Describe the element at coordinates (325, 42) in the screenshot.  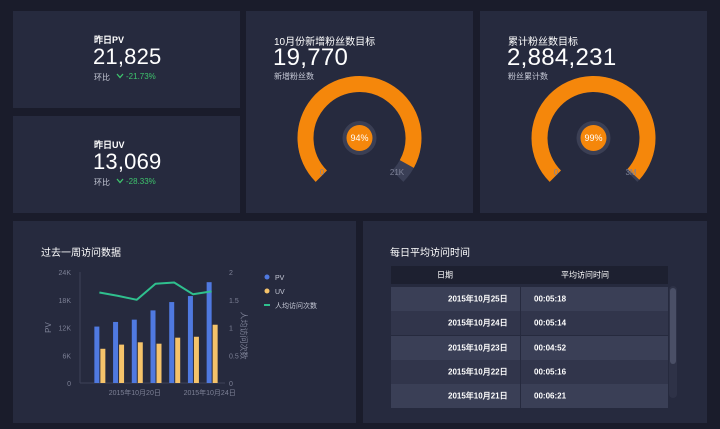
I see `gauge-new-fans-title: 10月份新增粉丝数目标` at that location.